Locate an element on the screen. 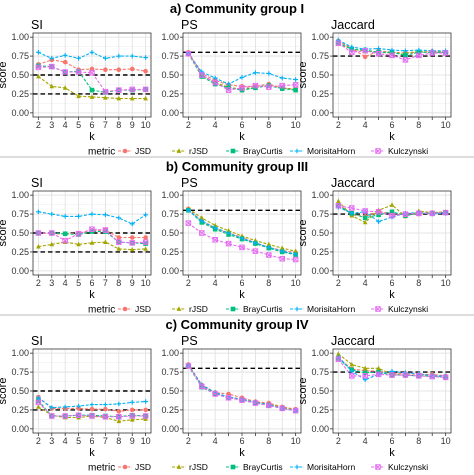 The image size is (474, 475). series-line-jsd is located at coordinates (241, 71).